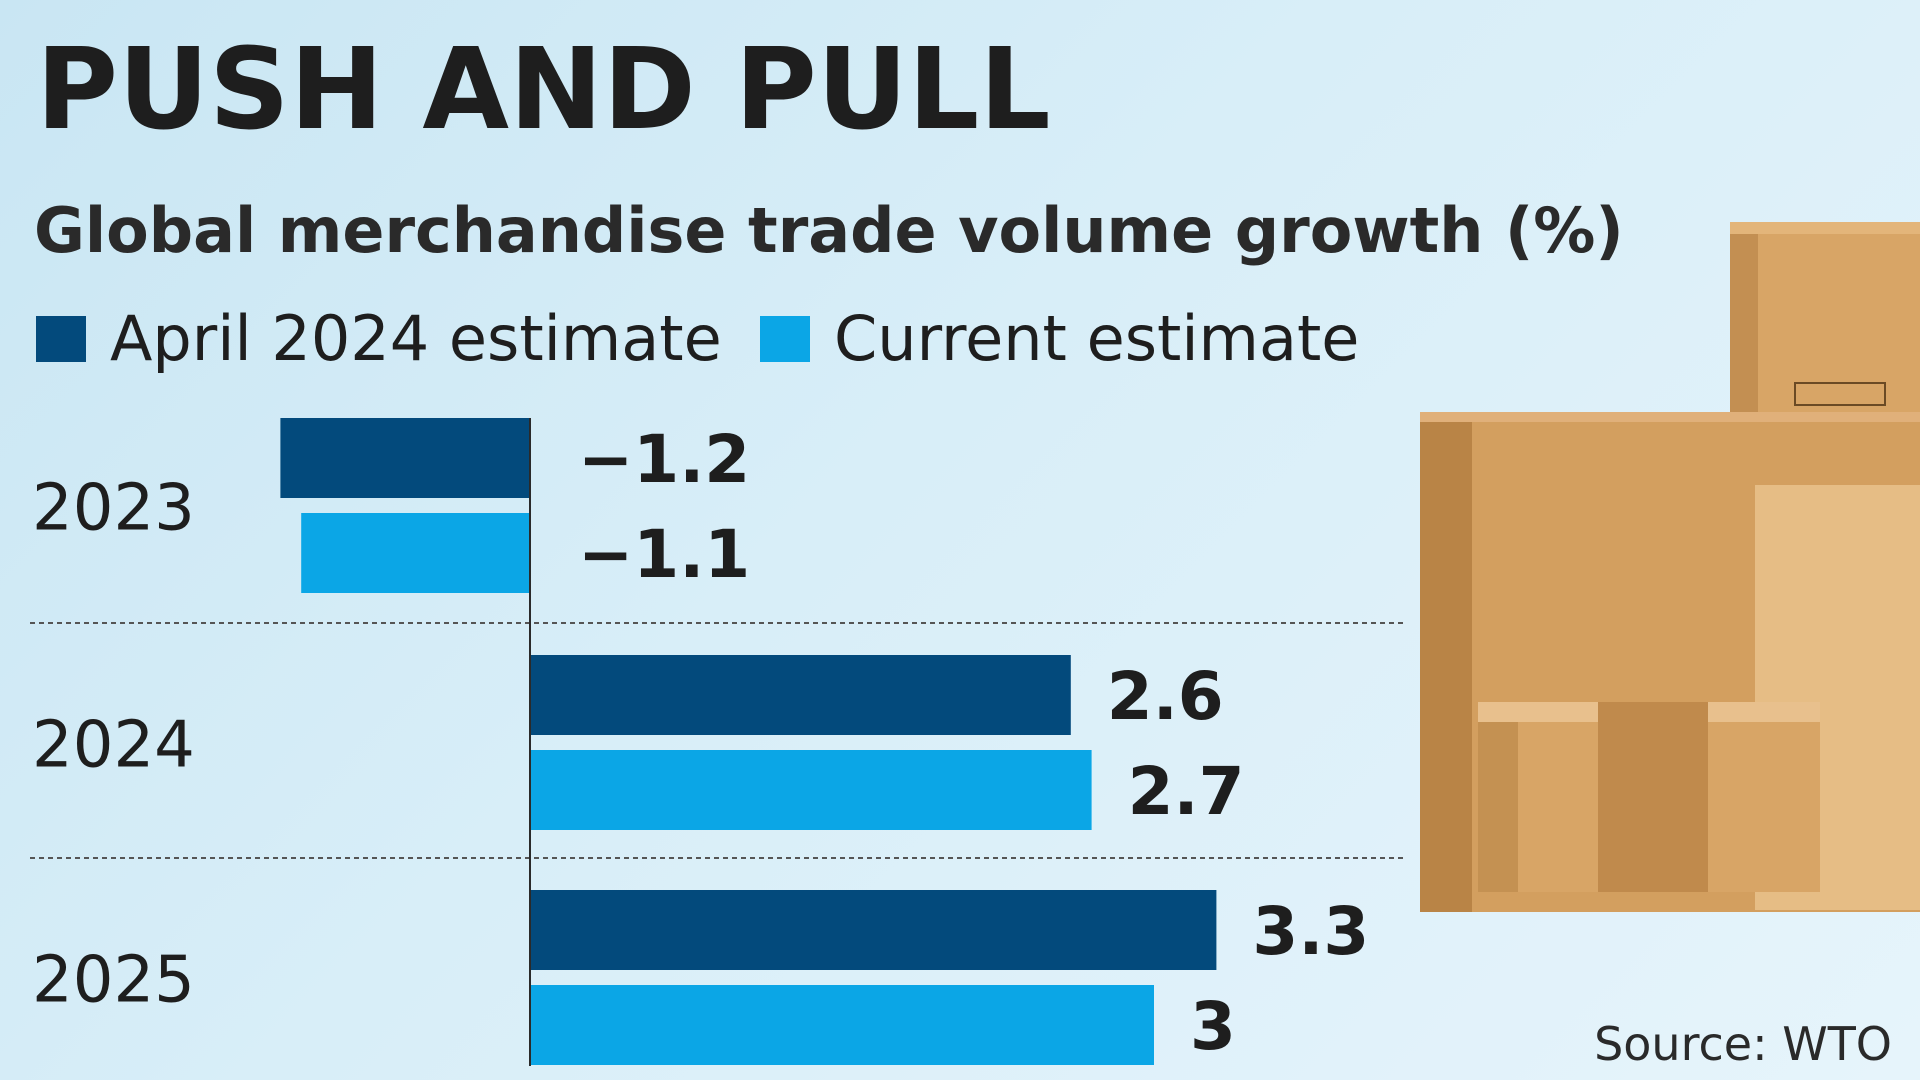 This screenshot has height=1080, width=1920. I want to click on source-note: Source: WTO, so click(1743, 1044).